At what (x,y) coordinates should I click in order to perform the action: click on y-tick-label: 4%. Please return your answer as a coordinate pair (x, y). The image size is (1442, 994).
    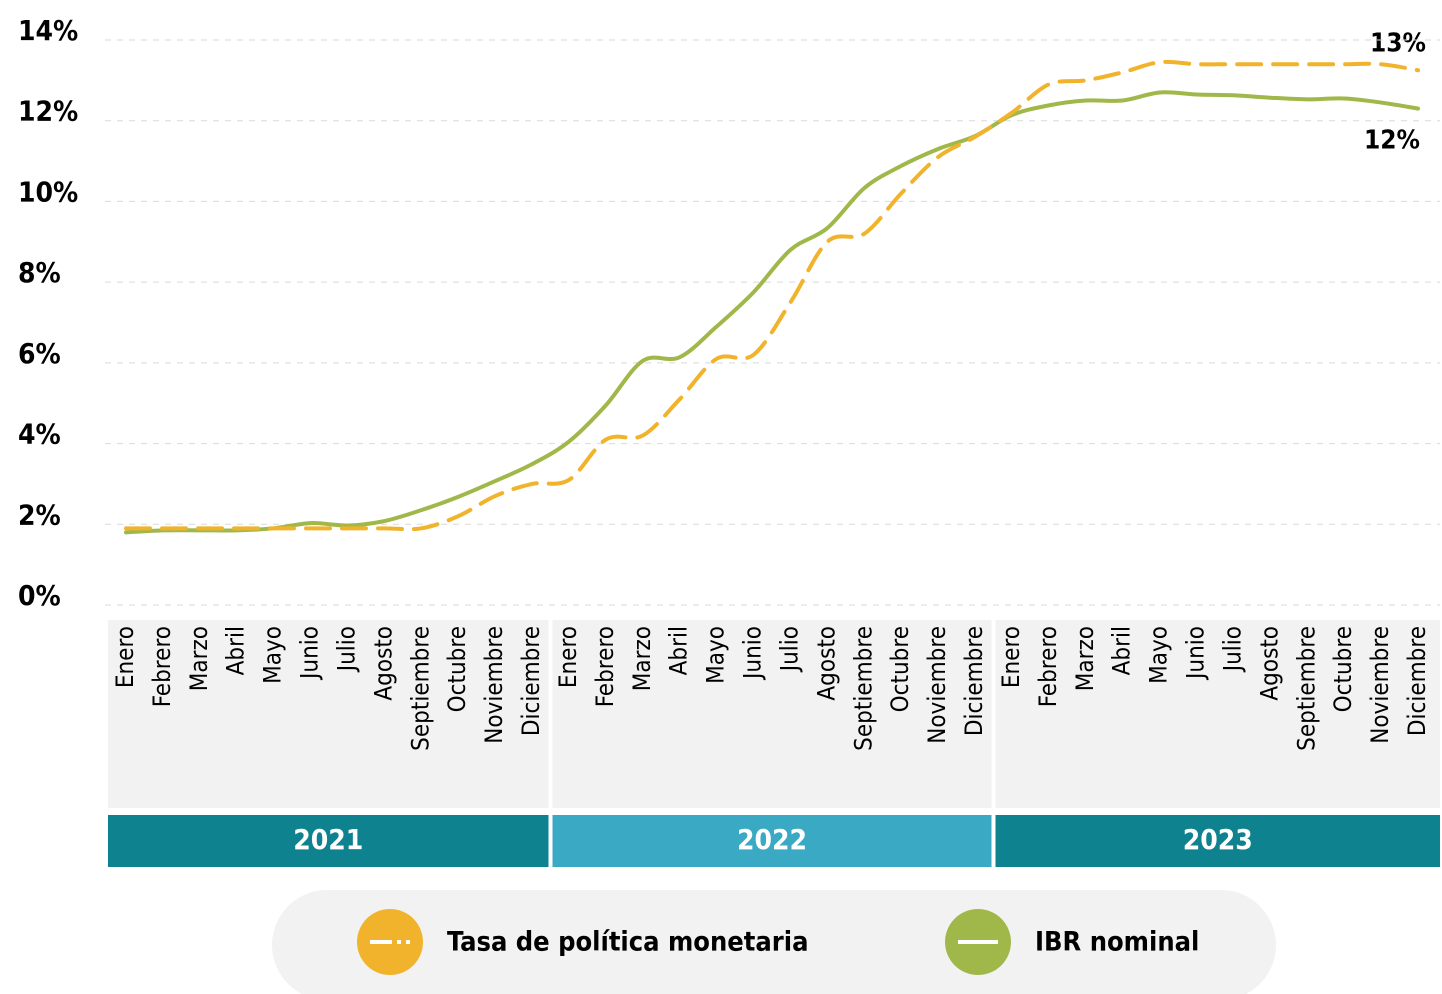
    Looking at the image, I should click on (39, 434).